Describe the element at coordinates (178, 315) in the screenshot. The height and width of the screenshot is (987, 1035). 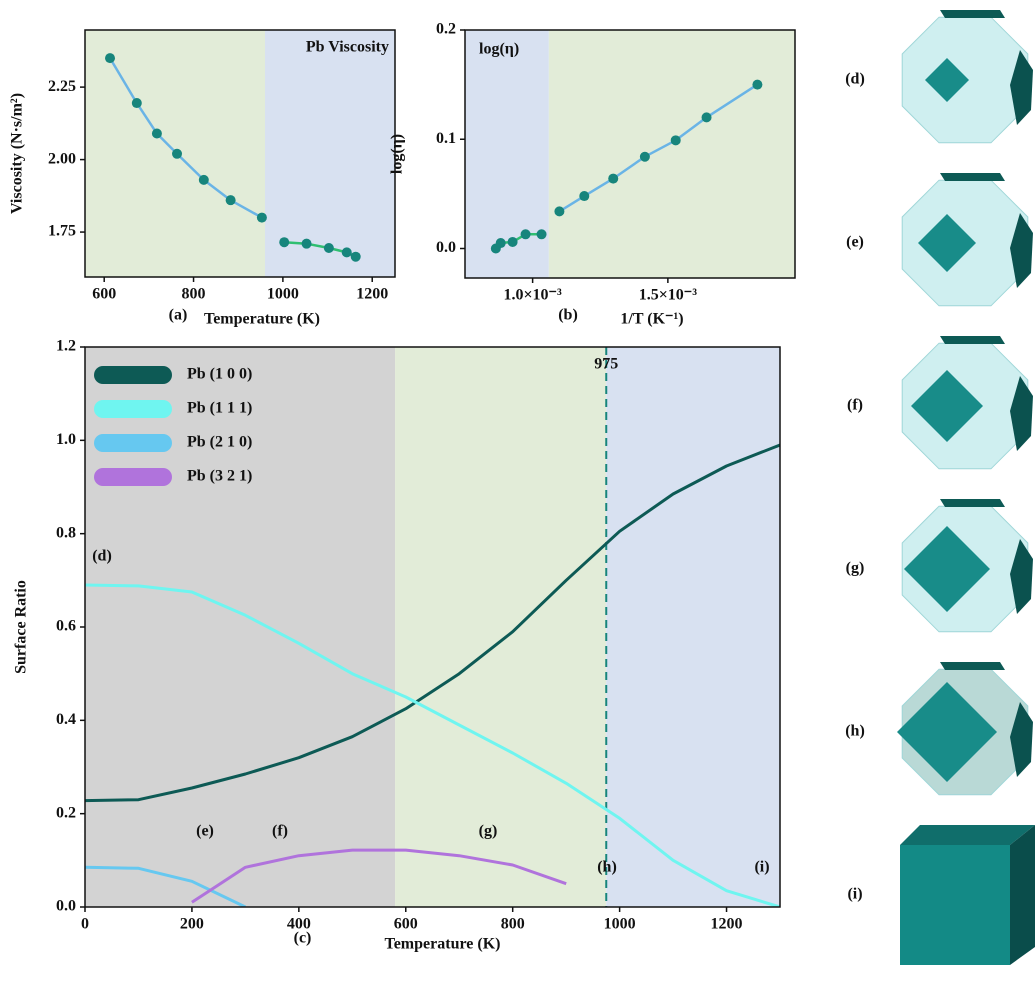
I see `panel-label: (a)` at that location.